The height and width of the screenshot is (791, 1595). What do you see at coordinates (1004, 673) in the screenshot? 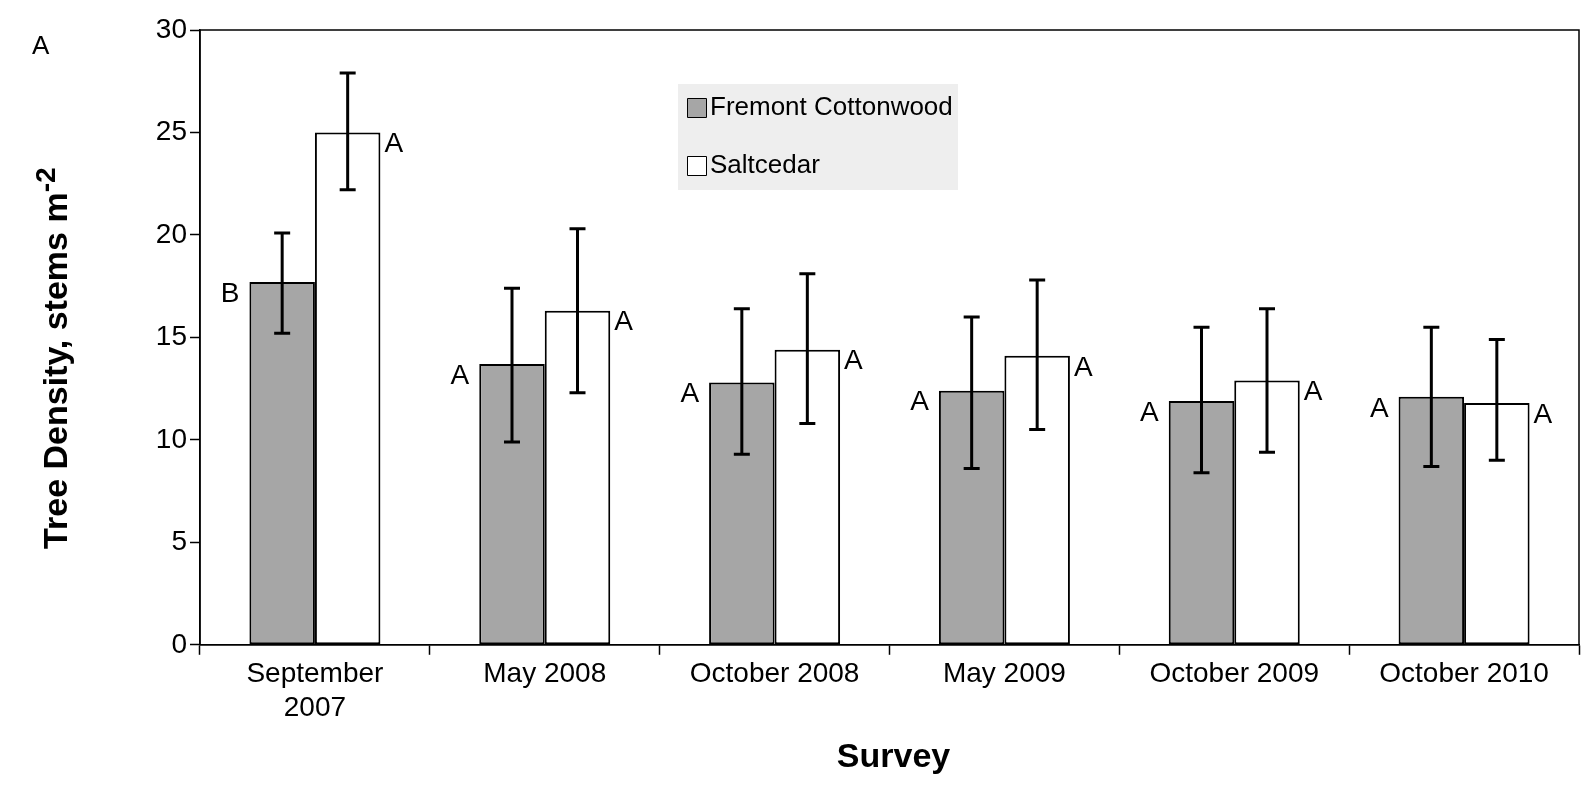
I see `x-tick-label: May 2009` at bounding box center [1004, 673].